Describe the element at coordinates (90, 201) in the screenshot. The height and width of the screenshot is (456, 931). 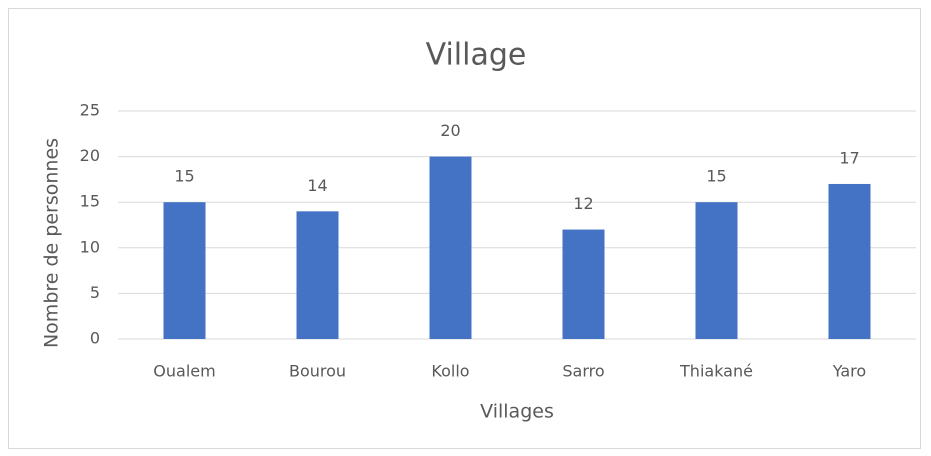
I see `y-tick-label: 15` at that location.